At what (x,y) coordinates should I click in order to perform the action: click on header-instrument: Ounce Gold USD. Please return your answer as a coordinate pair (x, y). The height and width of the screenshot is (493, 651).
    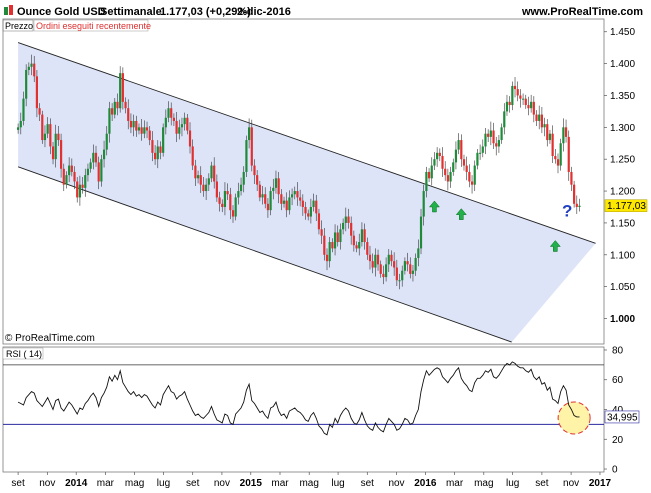
    Looking at the image, I should click on (61, 12).